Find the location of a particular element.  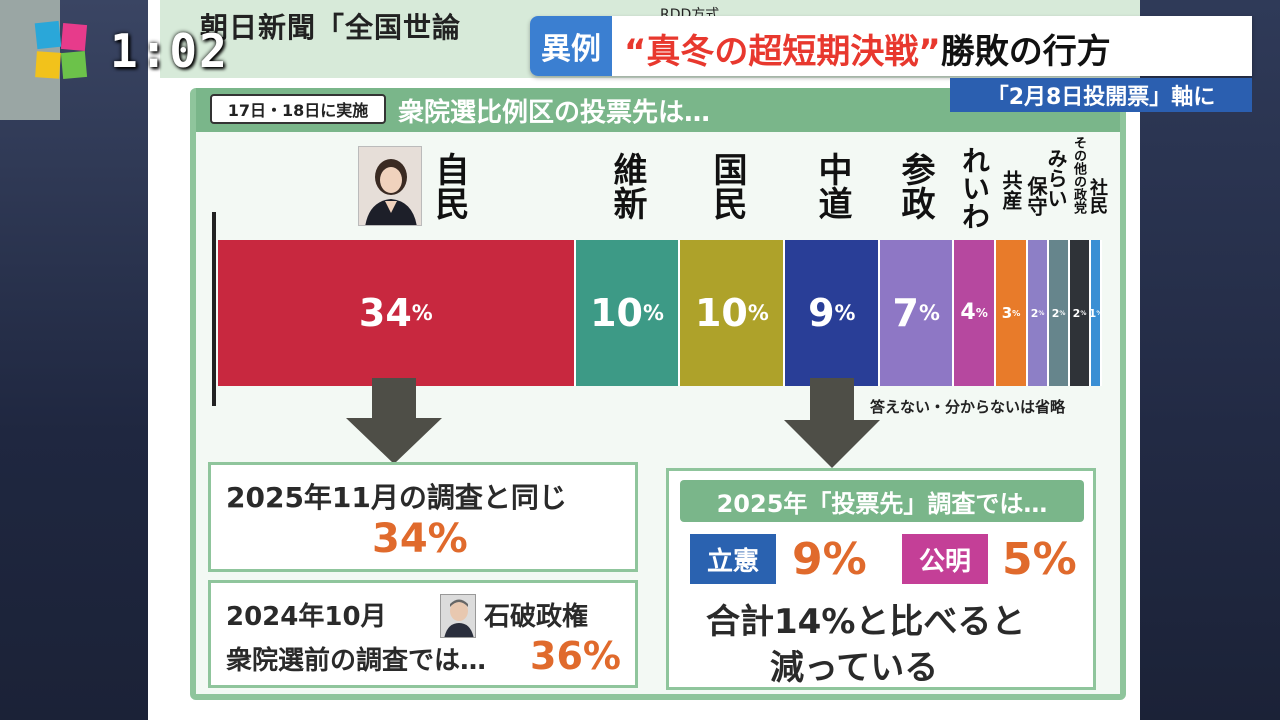

party-label-hoshu: 保守 is located at coordinates (1036, 196).